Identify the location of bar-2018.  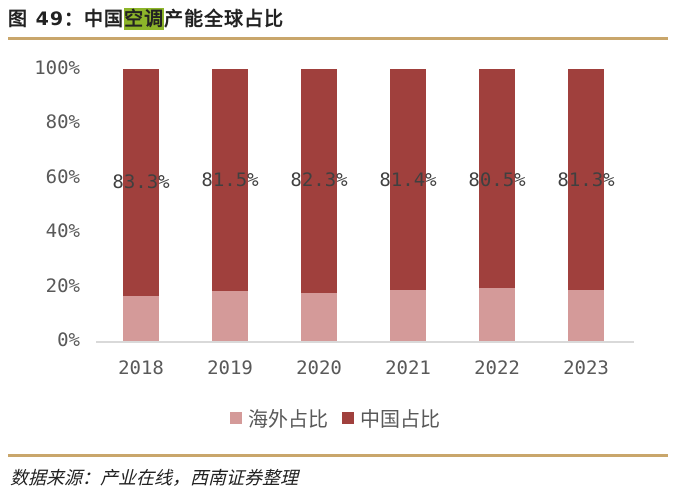
(141, 205).